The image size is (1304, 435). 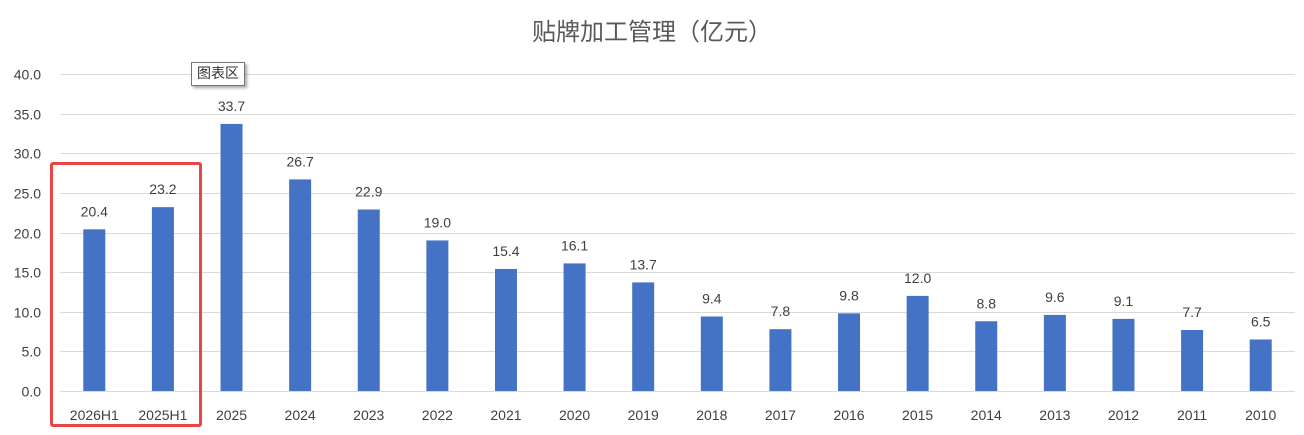 I want to click on bar-2017, so click(x=780, y=360).